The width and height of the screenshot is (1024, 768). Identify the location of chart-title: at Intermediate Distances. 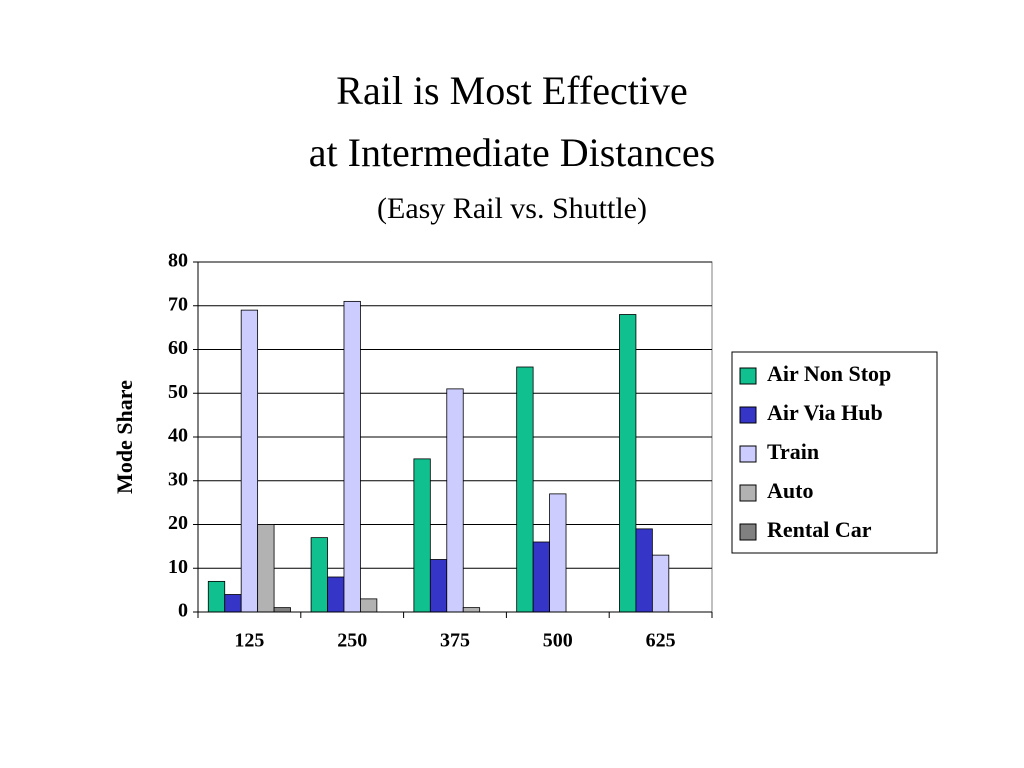
(512, 152).